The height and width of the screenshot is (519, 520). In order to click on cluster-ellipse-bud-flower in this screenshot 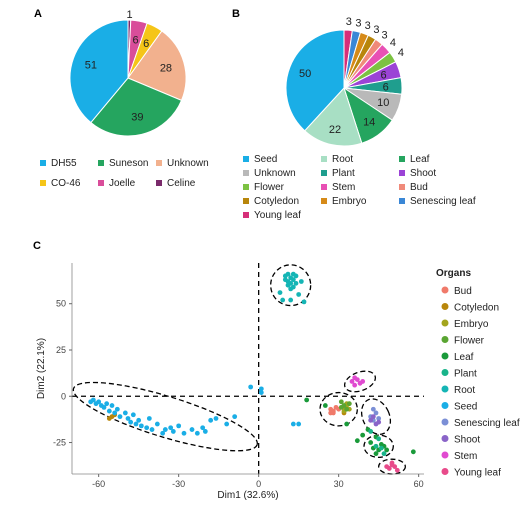, I will do `click(338, 409)`.